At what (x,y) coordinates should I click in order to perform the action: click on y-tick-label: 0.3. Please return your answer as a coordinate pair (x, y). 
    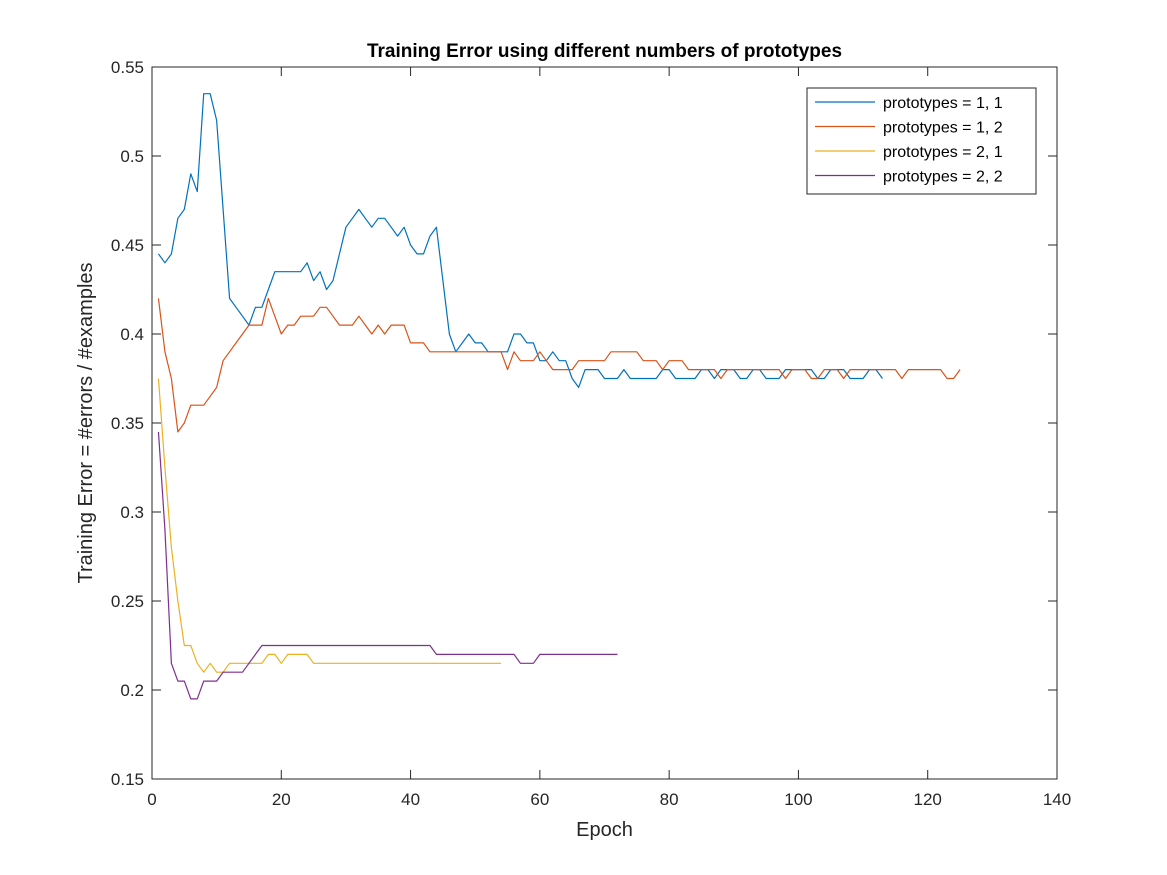
    Looking at the image, I should click on (132, 512).